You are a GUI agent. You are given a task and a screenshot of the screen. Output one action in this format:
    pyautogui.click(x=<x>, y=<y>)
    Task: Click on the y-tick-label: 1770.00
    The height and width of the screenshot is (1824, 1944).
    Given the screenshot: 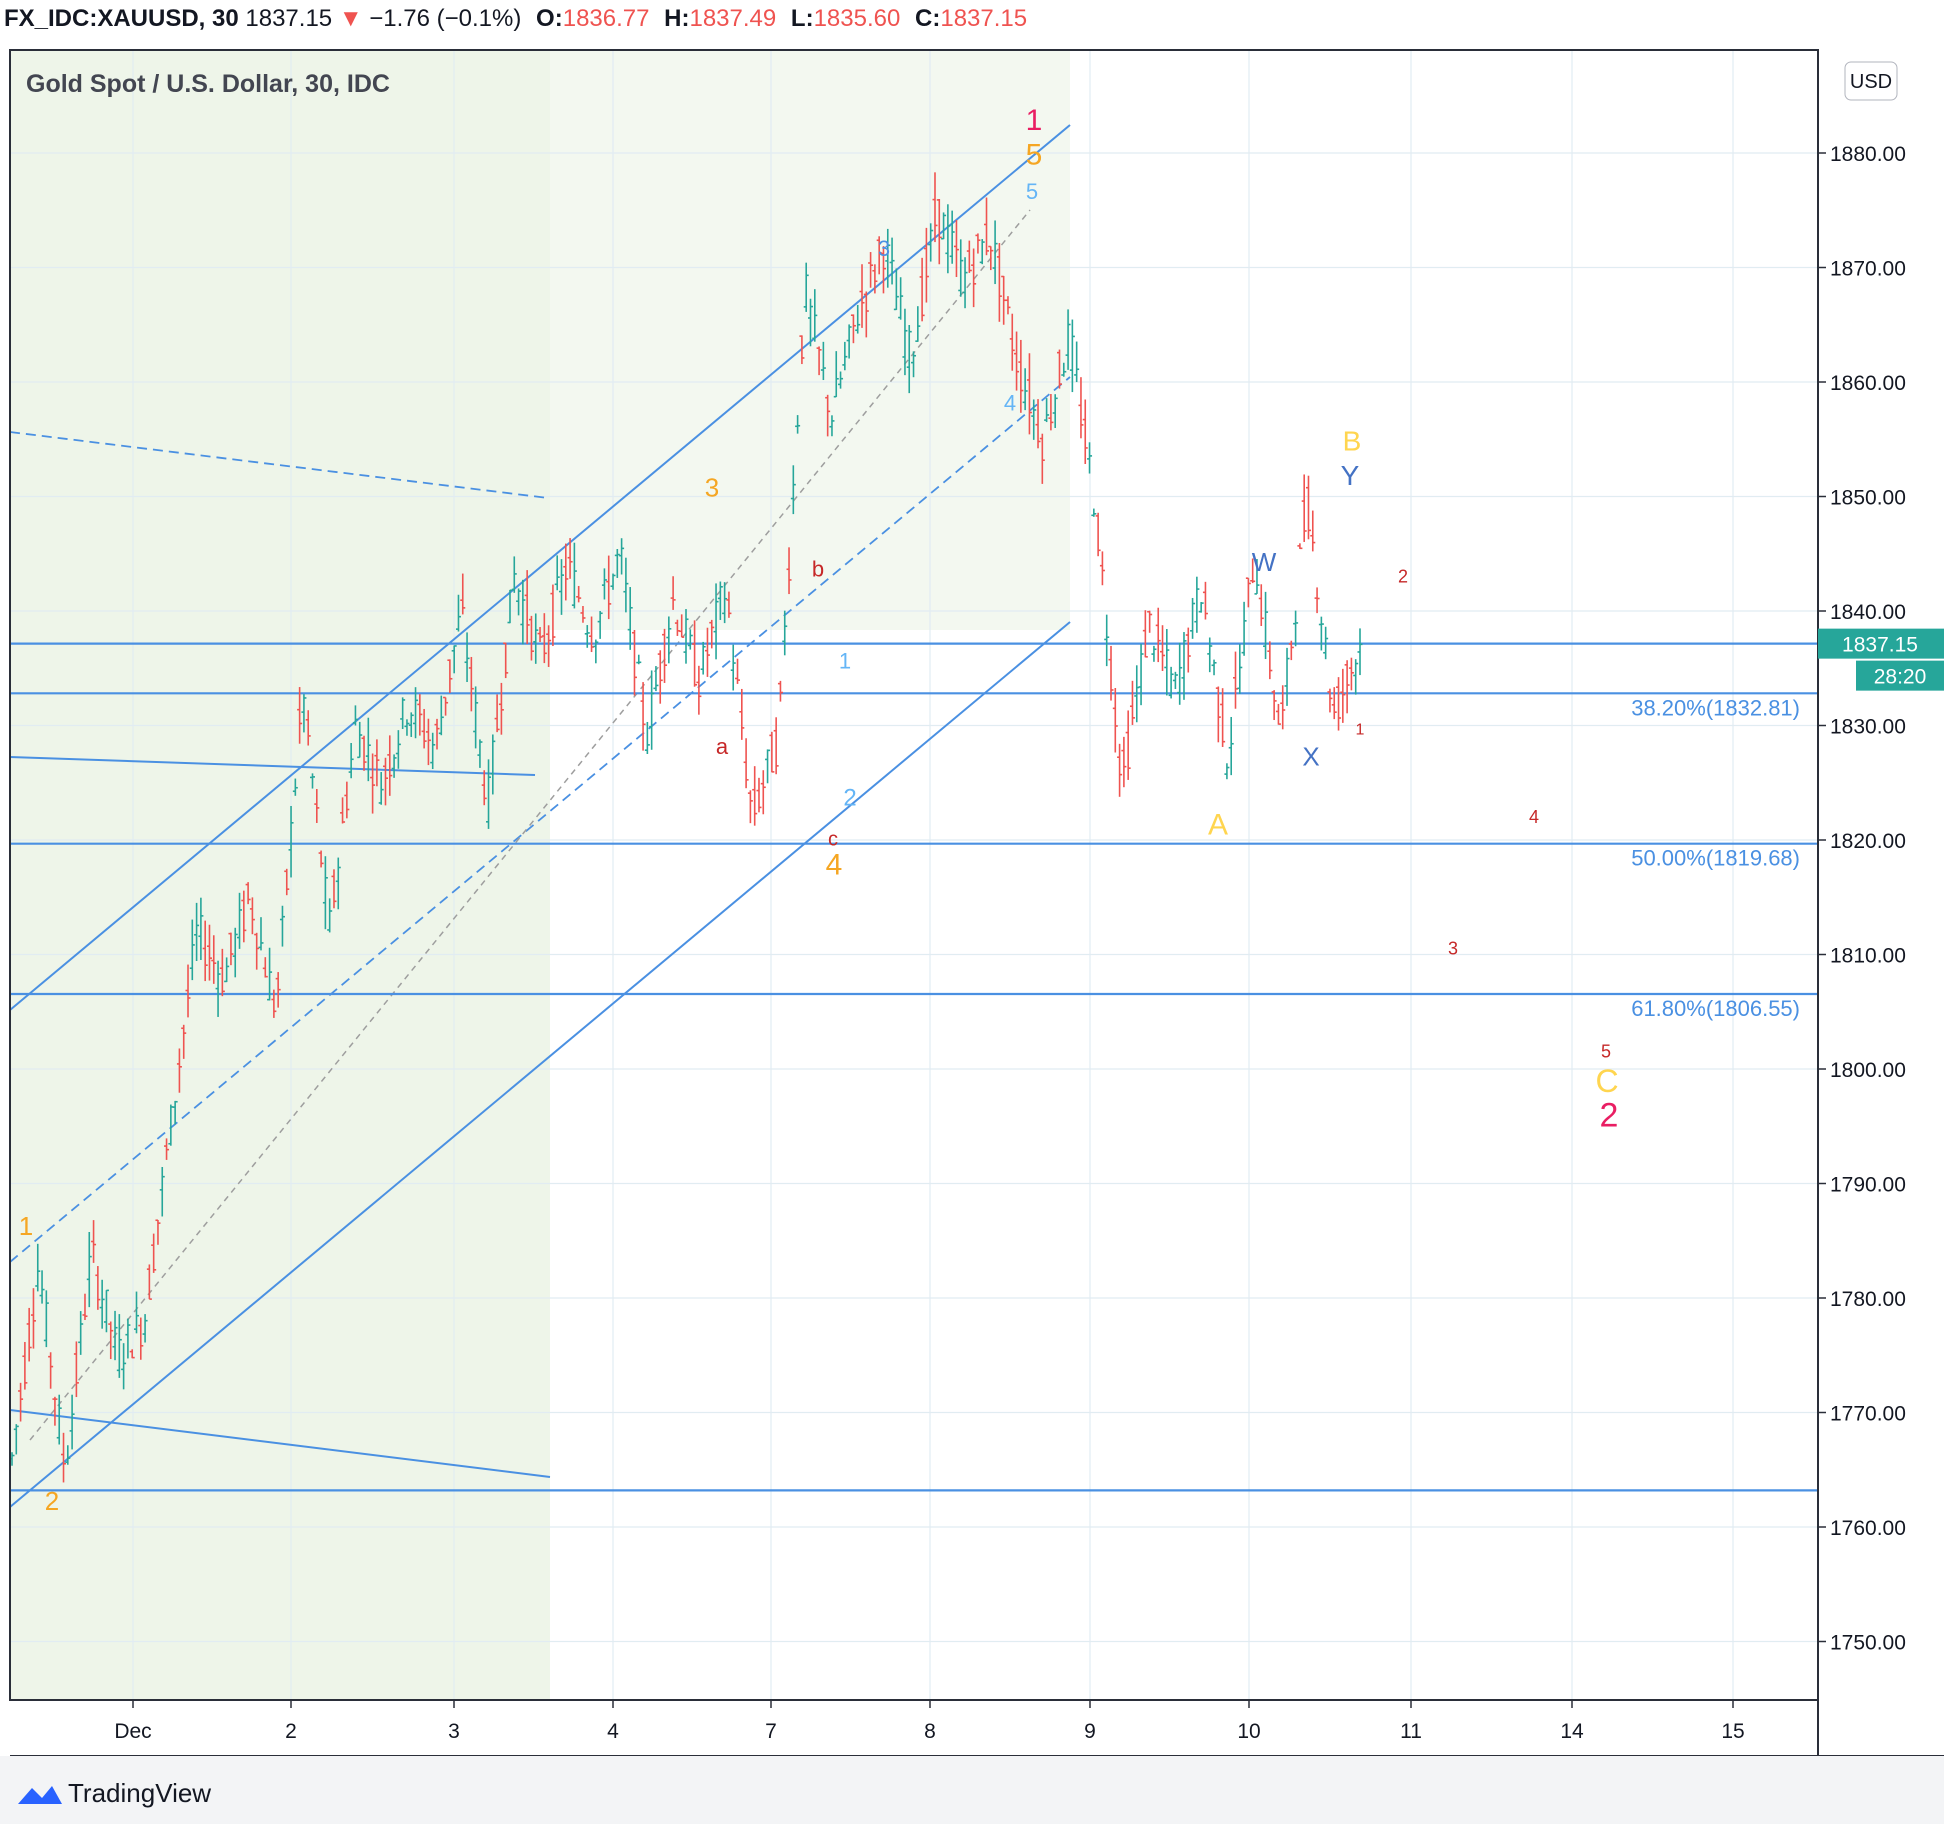 What is the action you would take?
    pyautogui.click(x=1868, y=1414)
    